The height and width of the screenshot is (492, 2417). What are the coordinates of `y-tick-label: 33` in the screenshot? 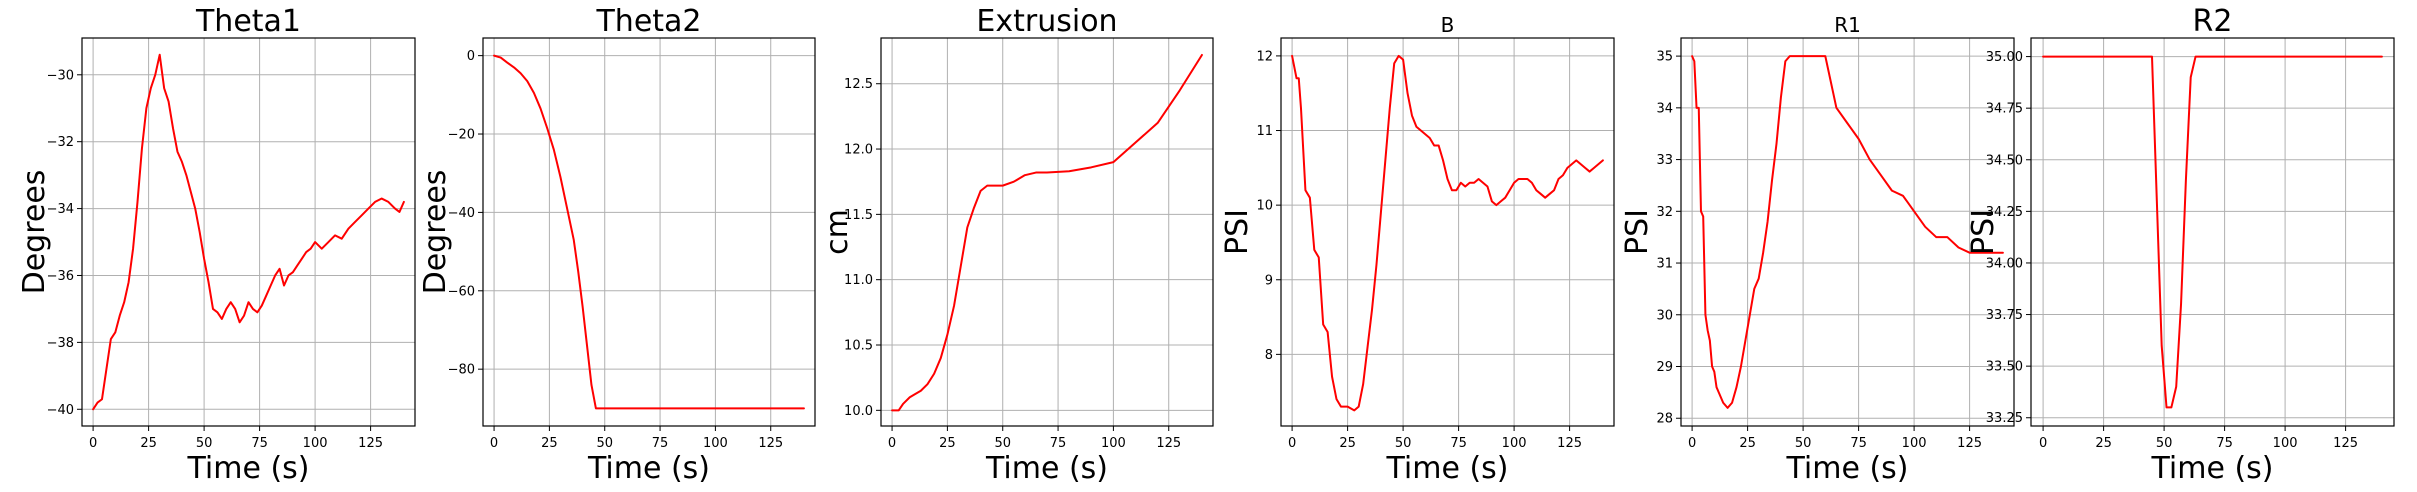 It's located at (1664, 160).